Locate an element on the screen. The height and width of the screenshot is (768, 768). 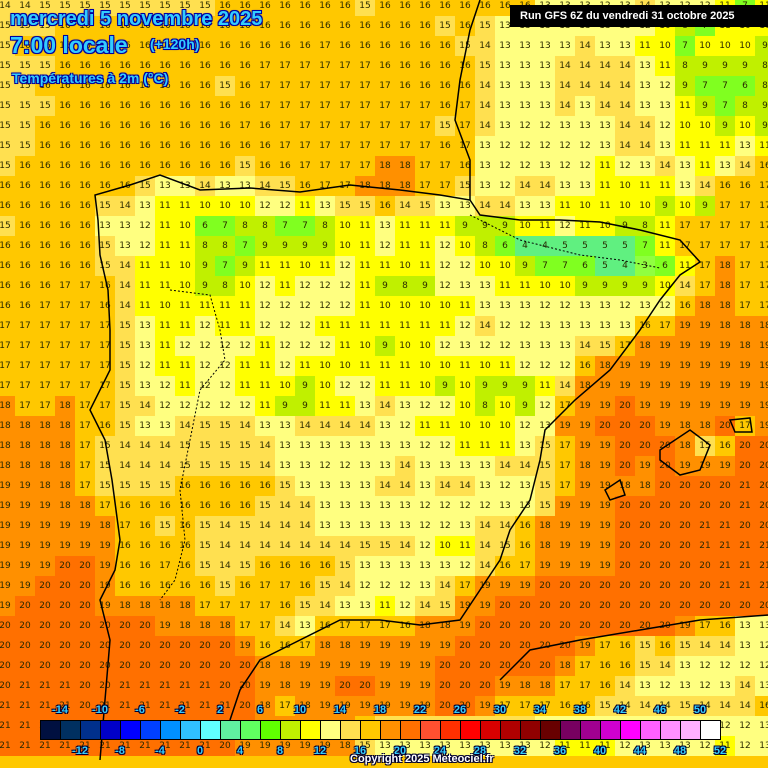
legend-label-bottom: 20 is located at coordinates (400, 751).